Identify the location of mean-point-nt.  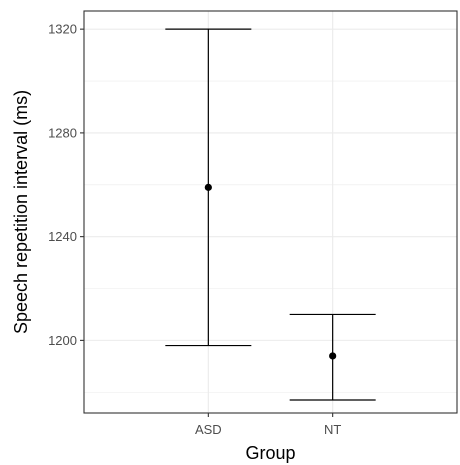
(333, 356).